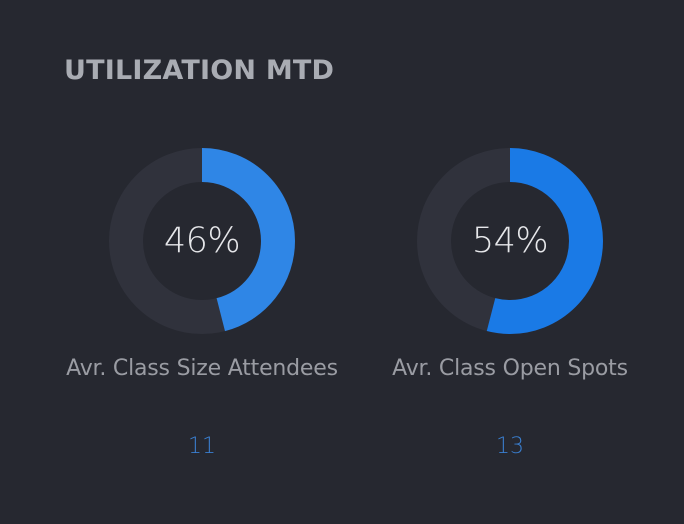  I want to click on donut-chart-class-size, so click(202, 241).